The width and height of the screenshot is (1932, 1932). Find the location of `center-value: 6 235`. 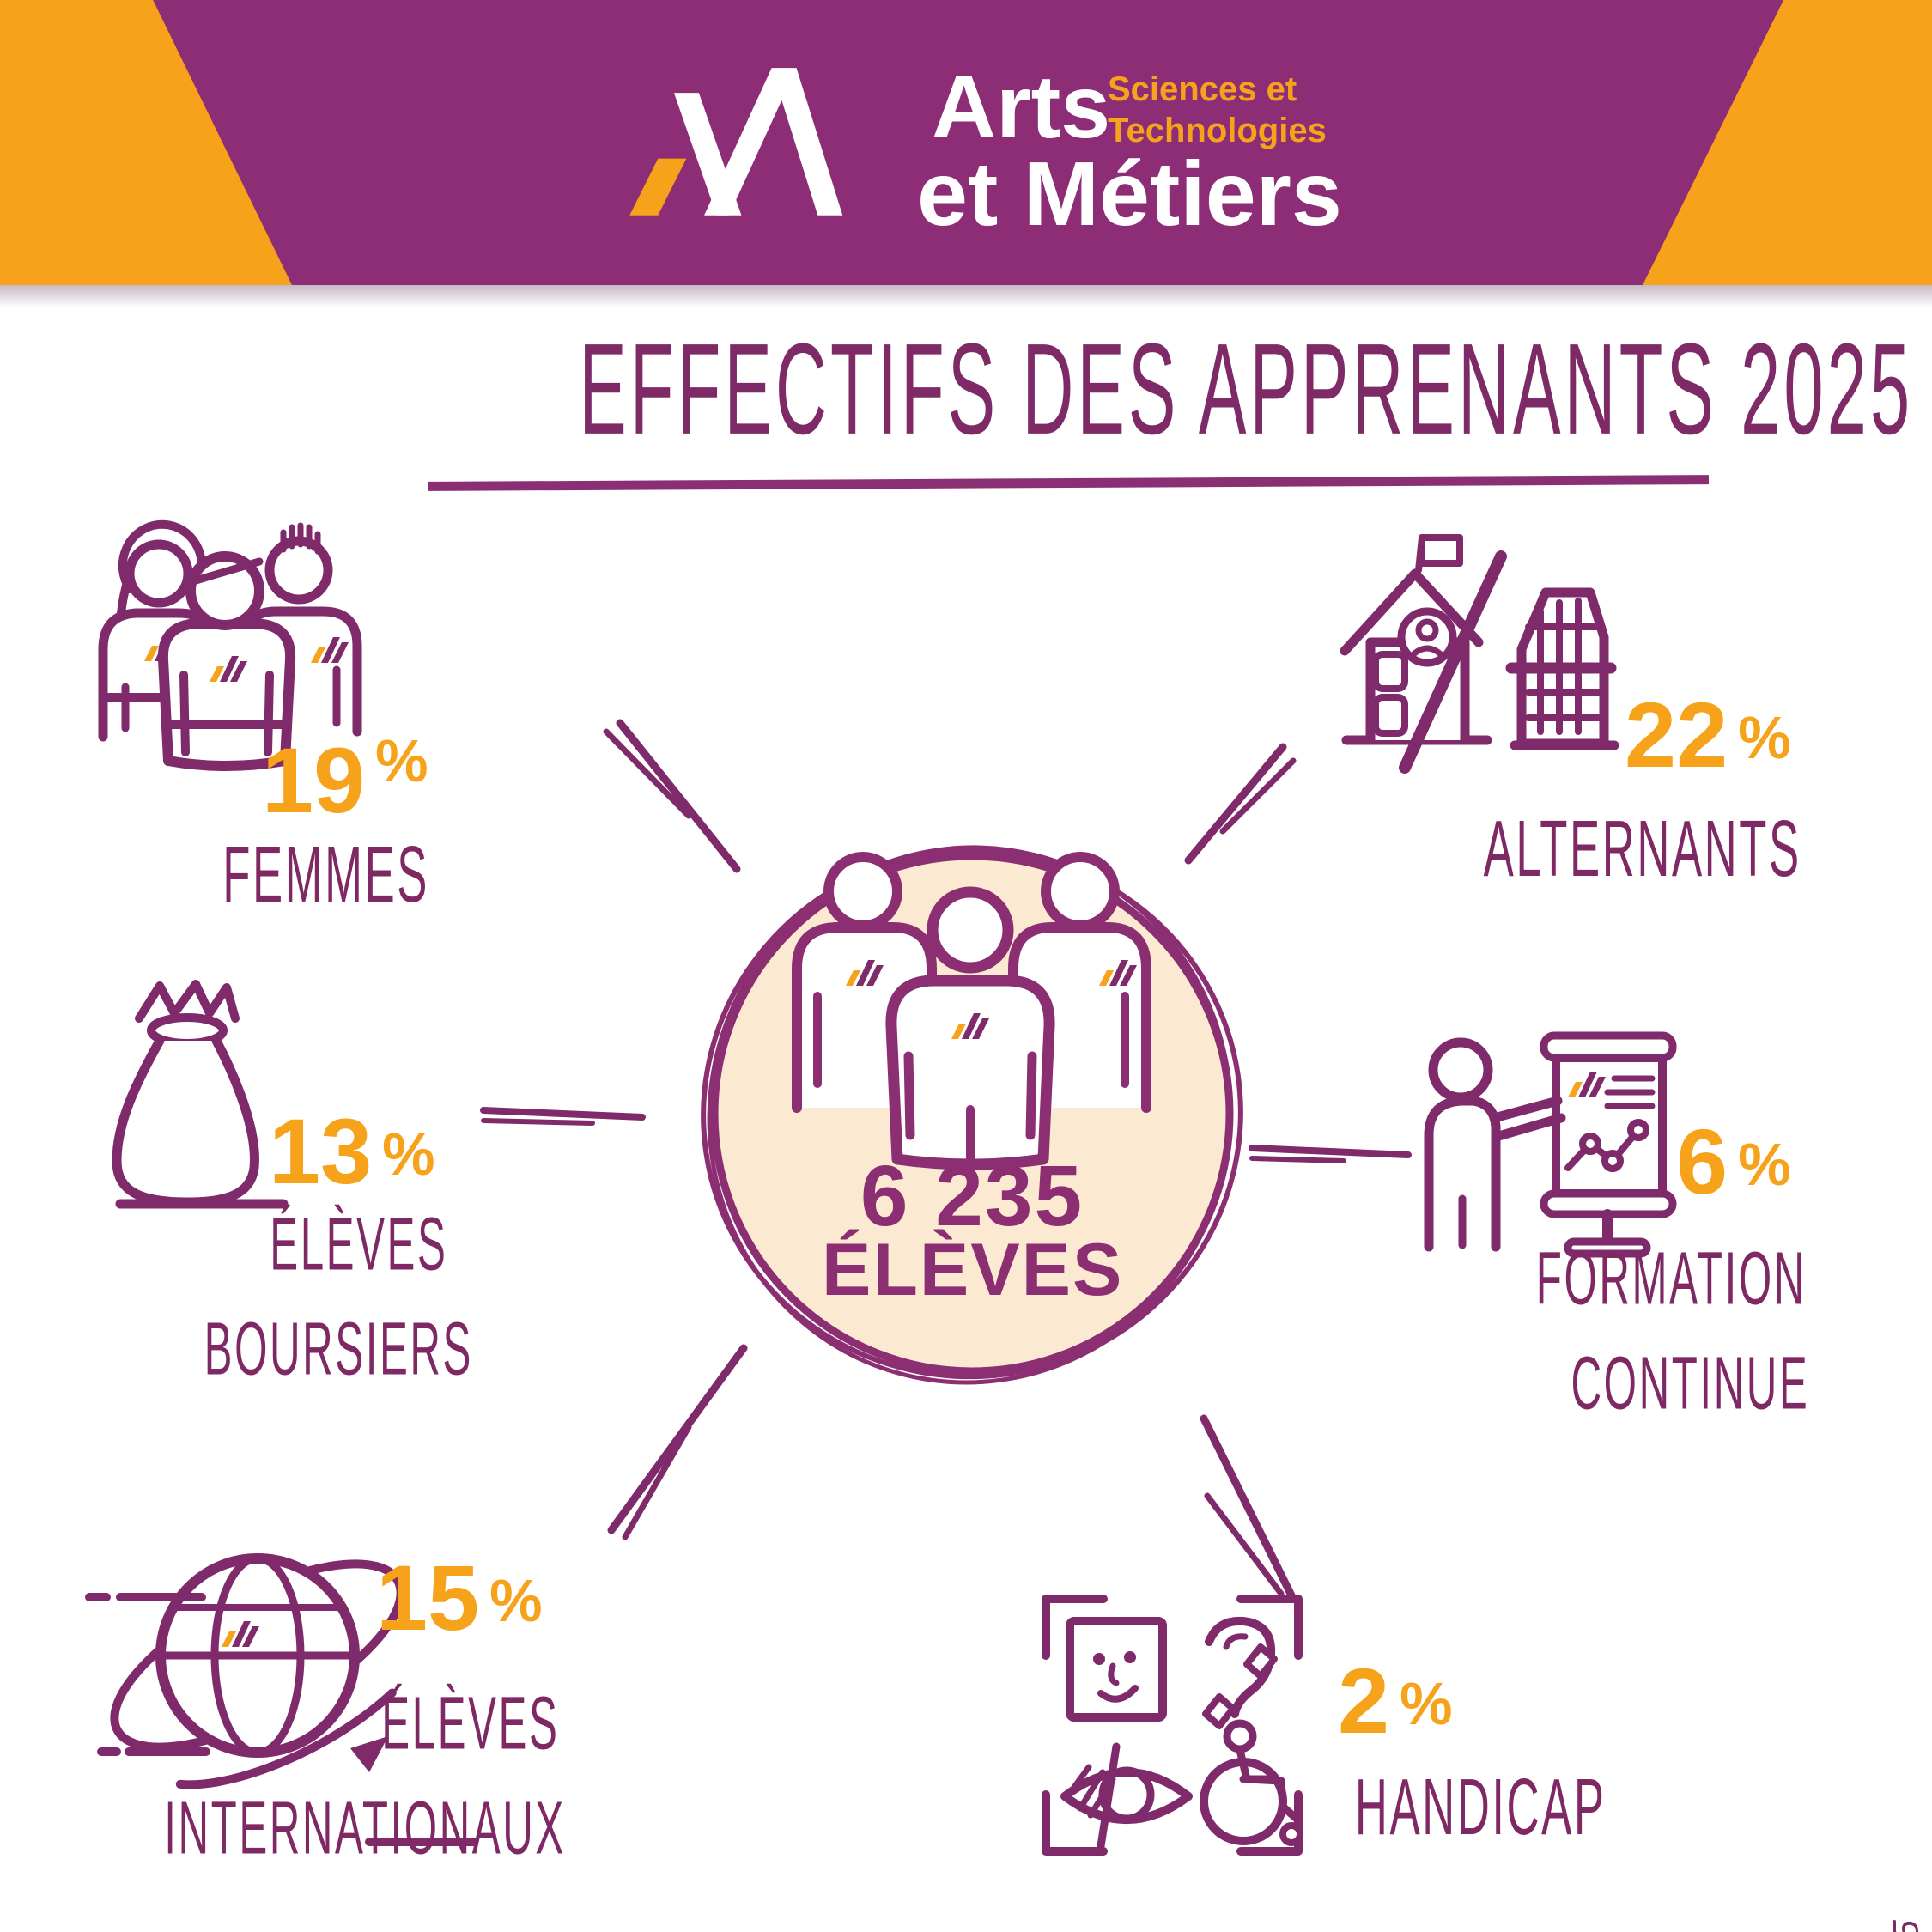

center-value: 6 235 is located at coordinates (972, 1196).